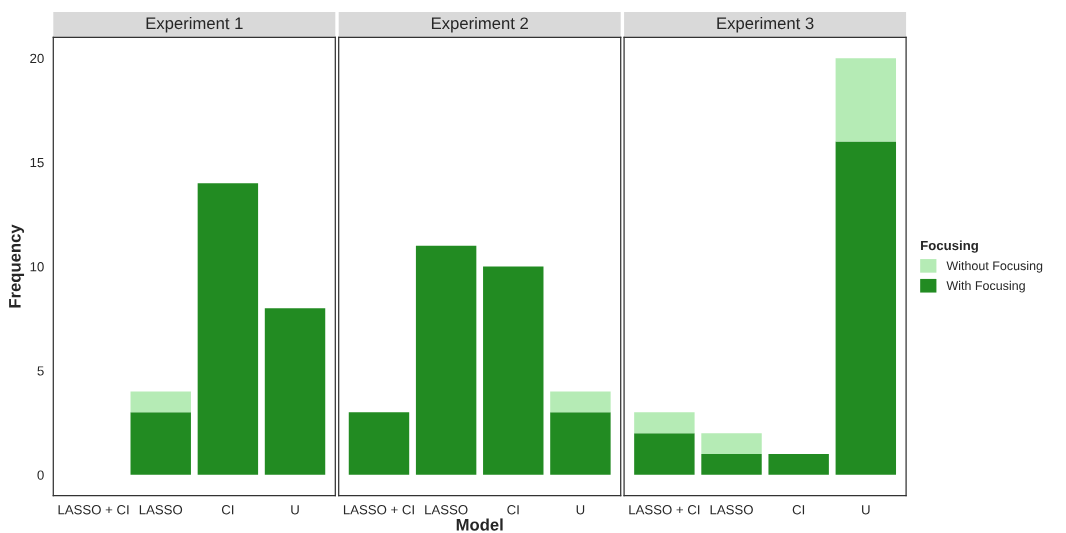 Image resolution: width=1066 pixels, height=533 pixels. I want to click on y-tick-label: 15, so click(37, 163).